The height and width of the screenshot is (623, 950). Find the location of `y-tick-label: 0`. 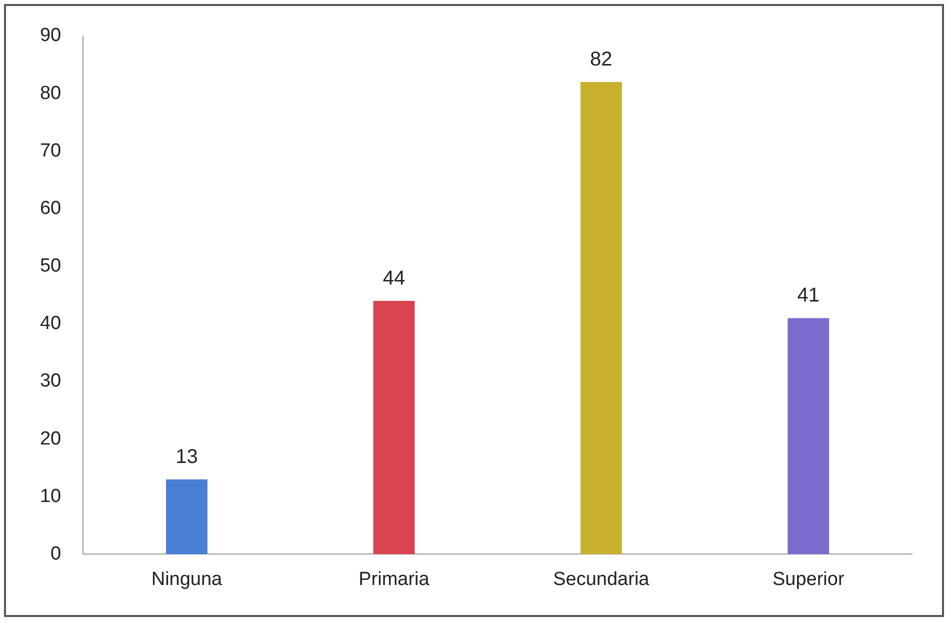

y-tick-label: 0 is located at coordinates (56, 553).